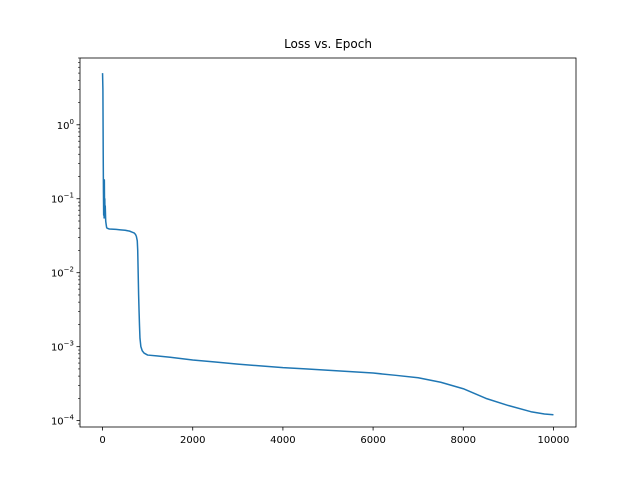 The width and height of the screenshot is (640, 480). Describe the element at coordinates (63, 421) in the screenshot. I see `y-tick-label: 10⁻⁴` at that location.